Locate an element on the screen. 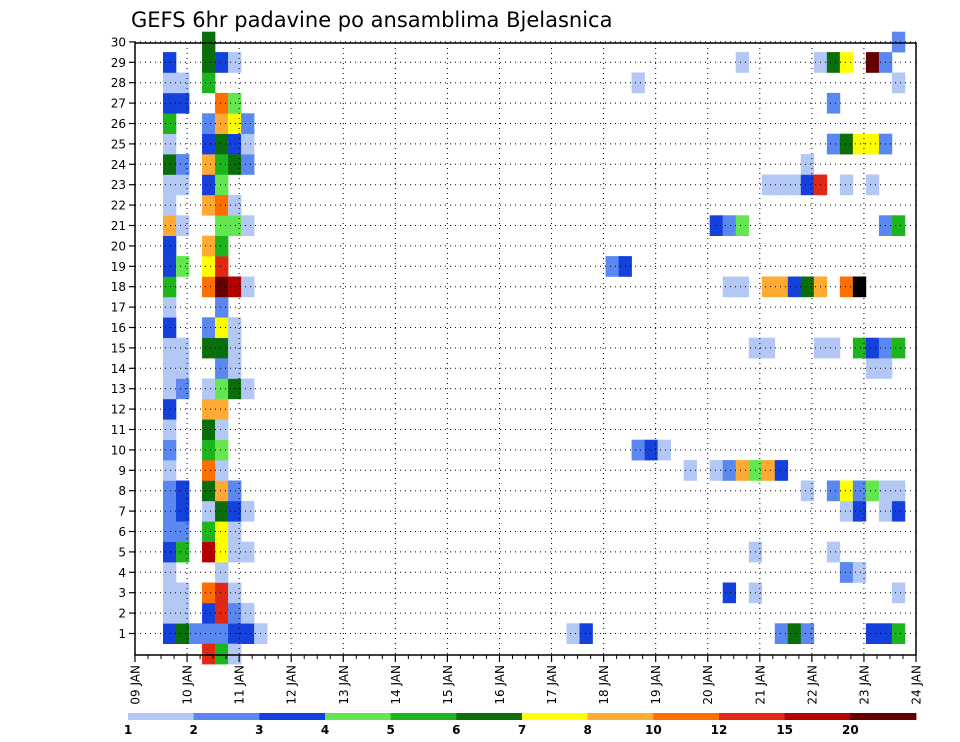 The image size is (960, 742). y-tick-label: 23 is located at coordinates (118, 185).